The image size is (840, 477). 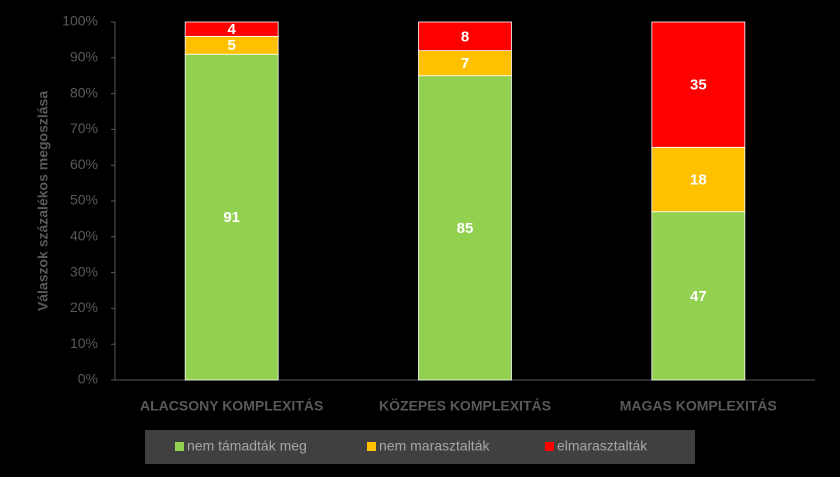 What do you see at coordinates (80, 21) in the screenshot?
I see `y-tick-label: 100%` at bounding box center [80, 21].